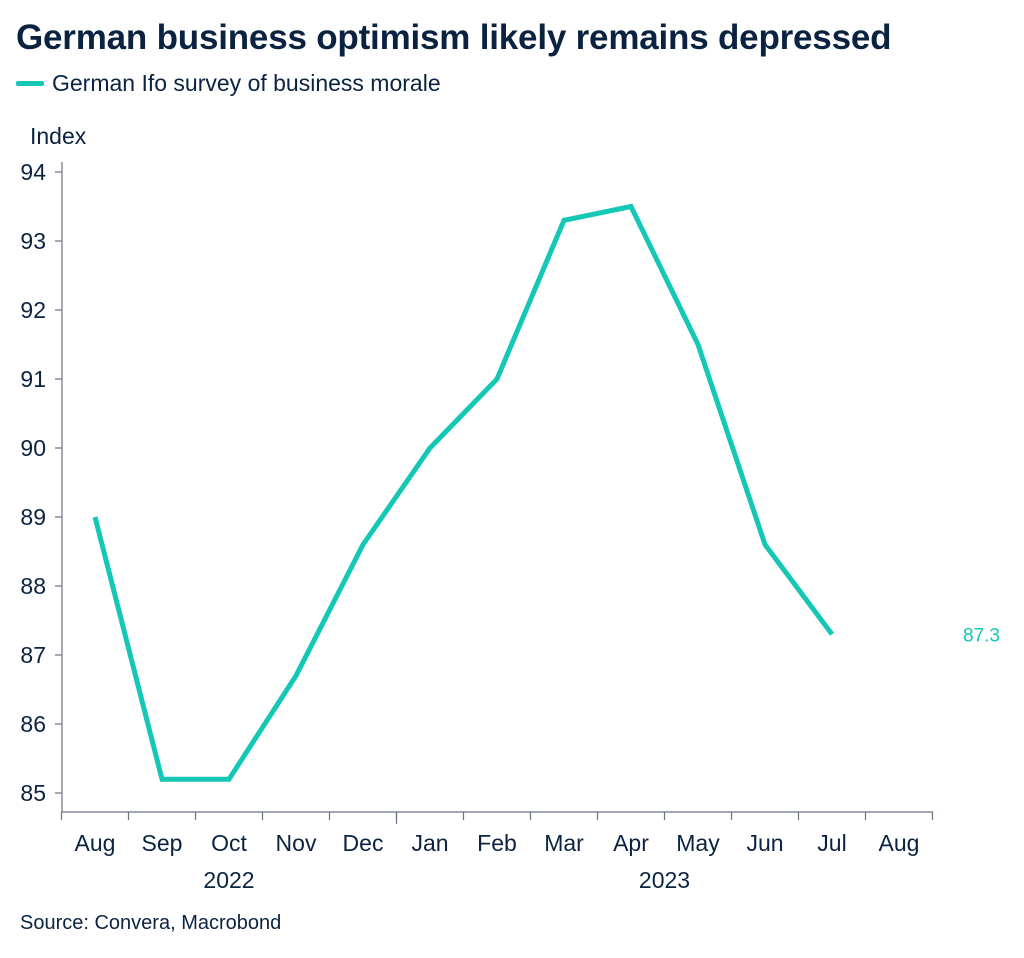 This screenshot has height=958, width=1024. What do you see at coordinates (58, 136) in the screenshot?
I see `y-axis-unit-label: Index` at bounding box center [58, 136].